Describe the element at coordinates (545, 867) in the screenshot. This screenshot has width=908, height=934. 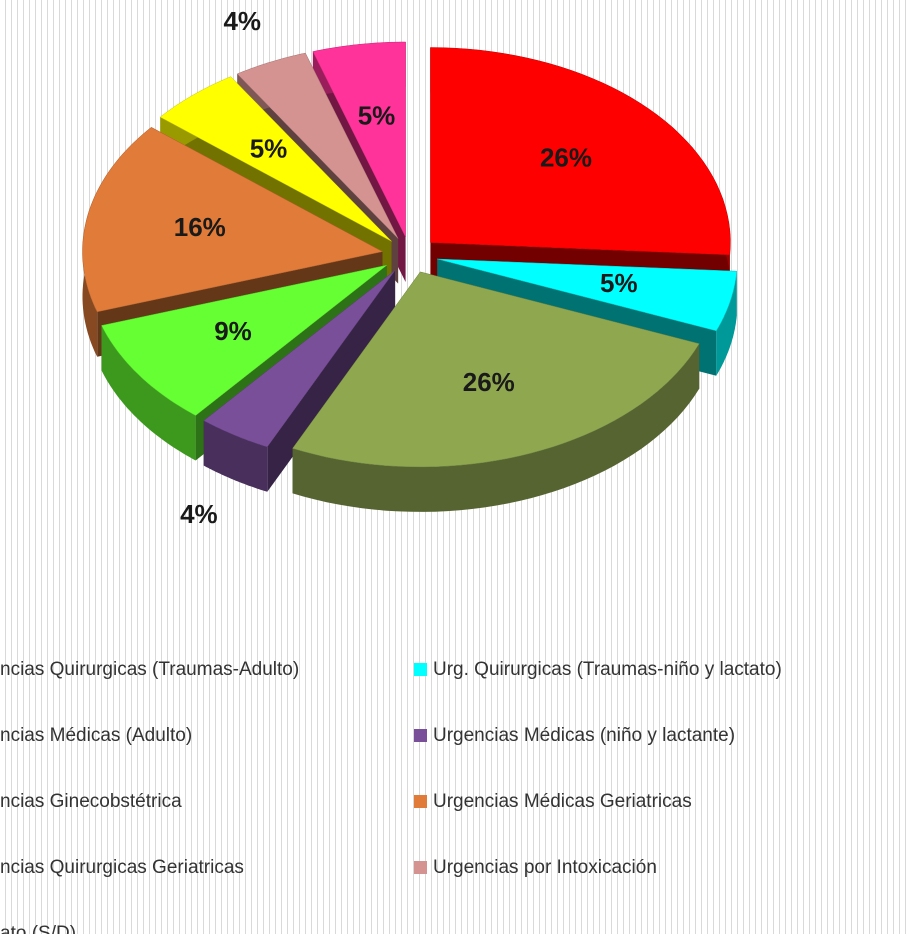
I see `legend-label: Urgencias por Intoxicación` at that location.